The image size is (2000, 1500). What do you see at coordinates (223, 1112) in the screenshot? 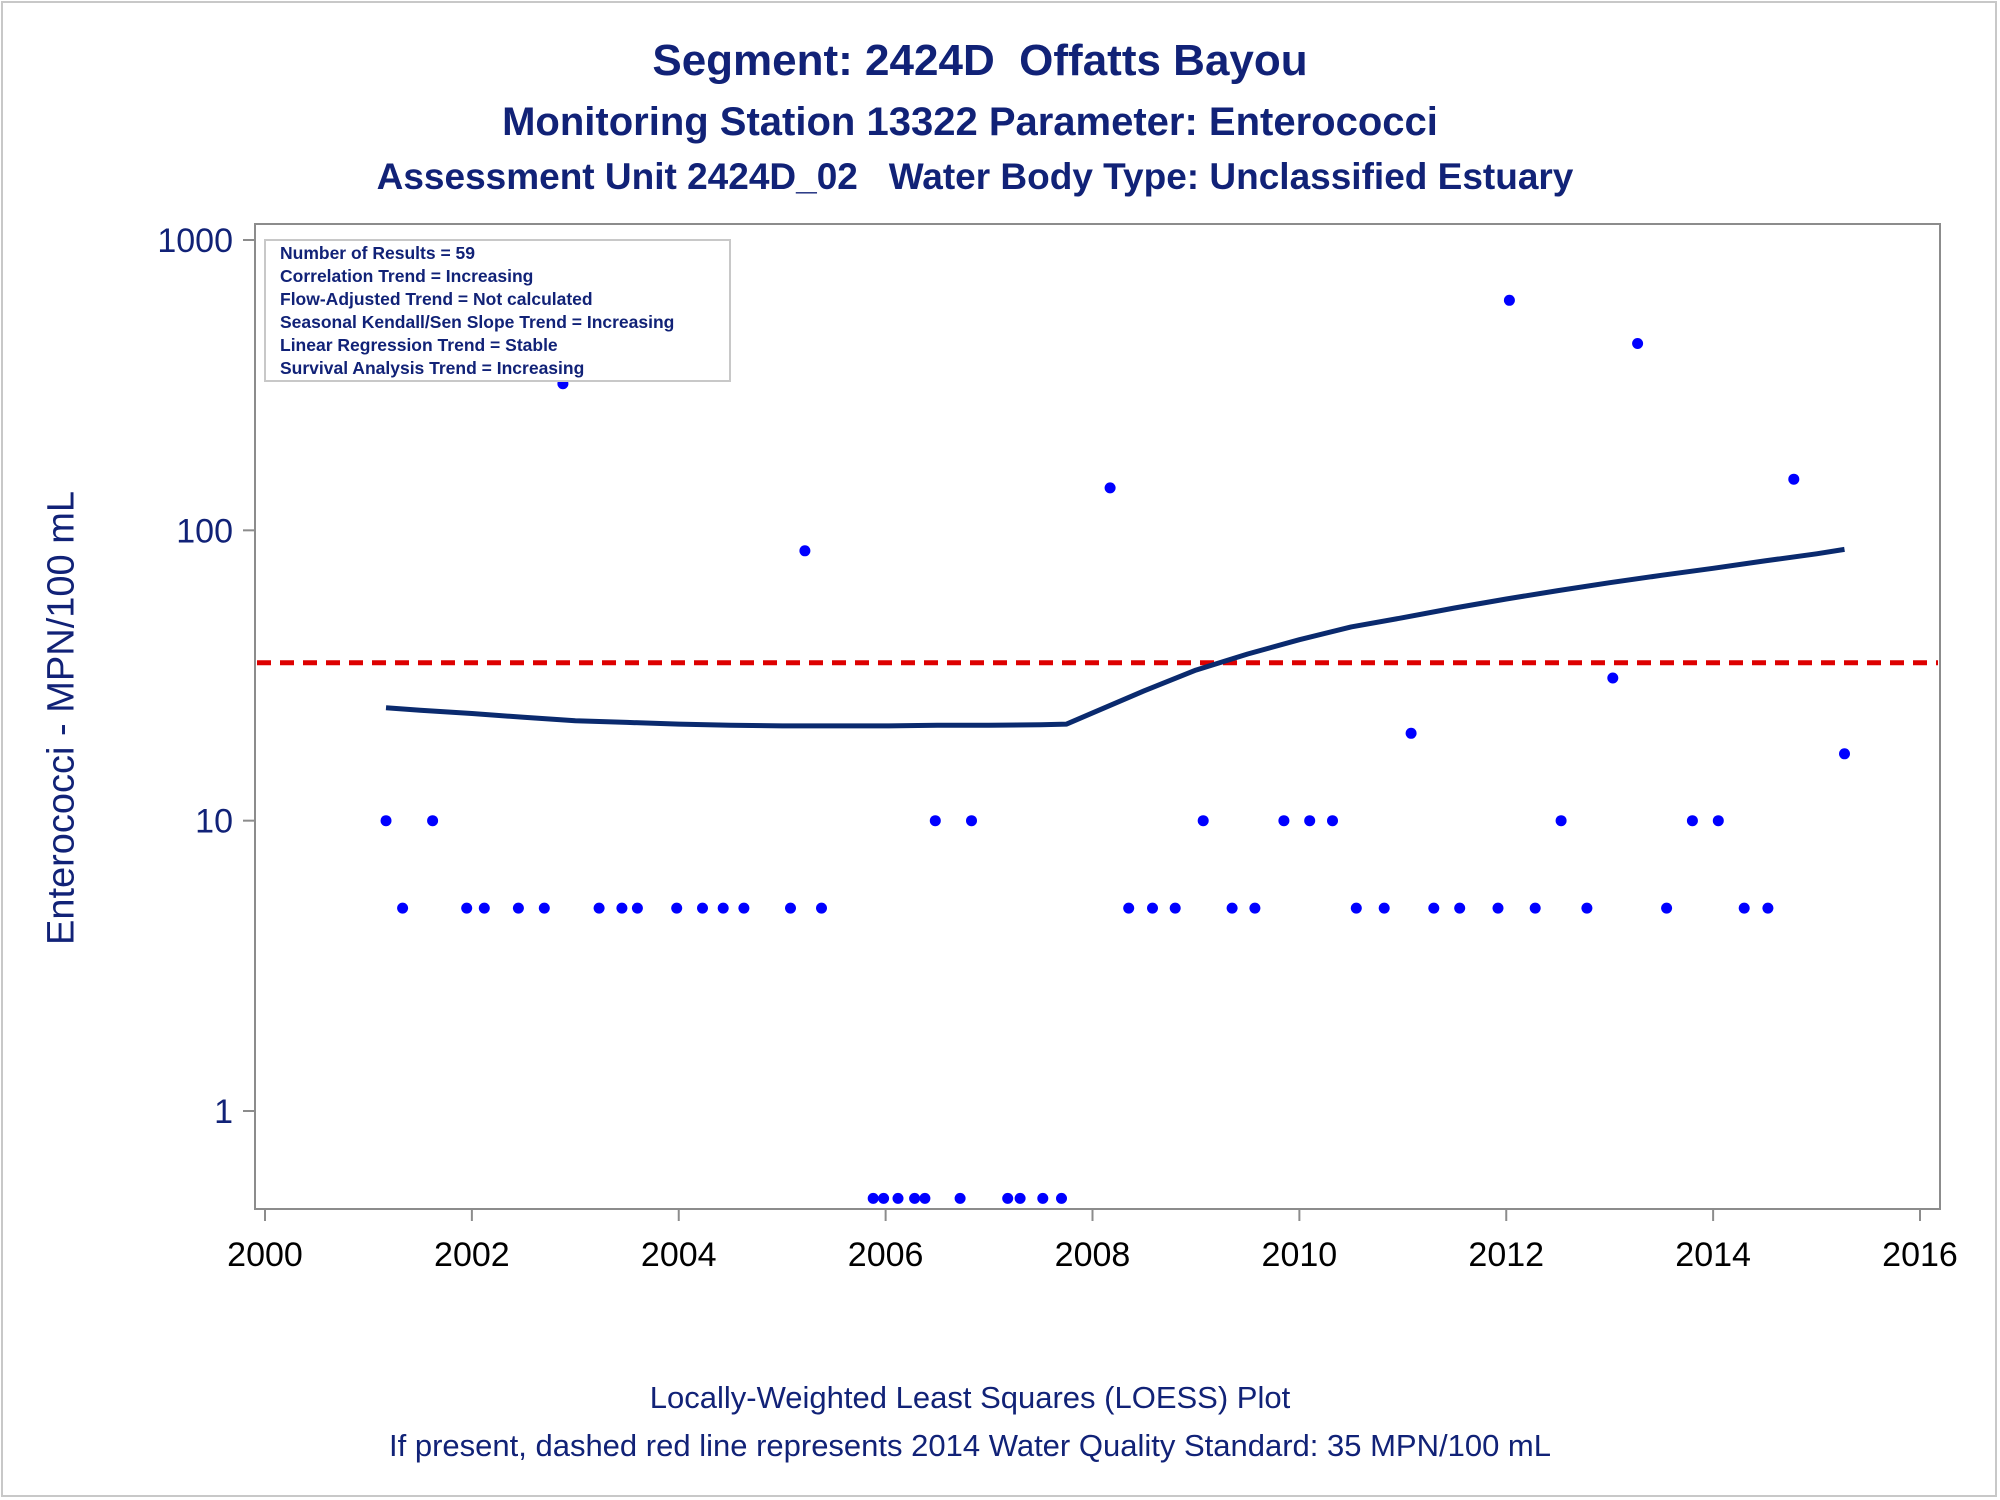
I see `y-tick-label: 1` at bounding box center [223, 1112].